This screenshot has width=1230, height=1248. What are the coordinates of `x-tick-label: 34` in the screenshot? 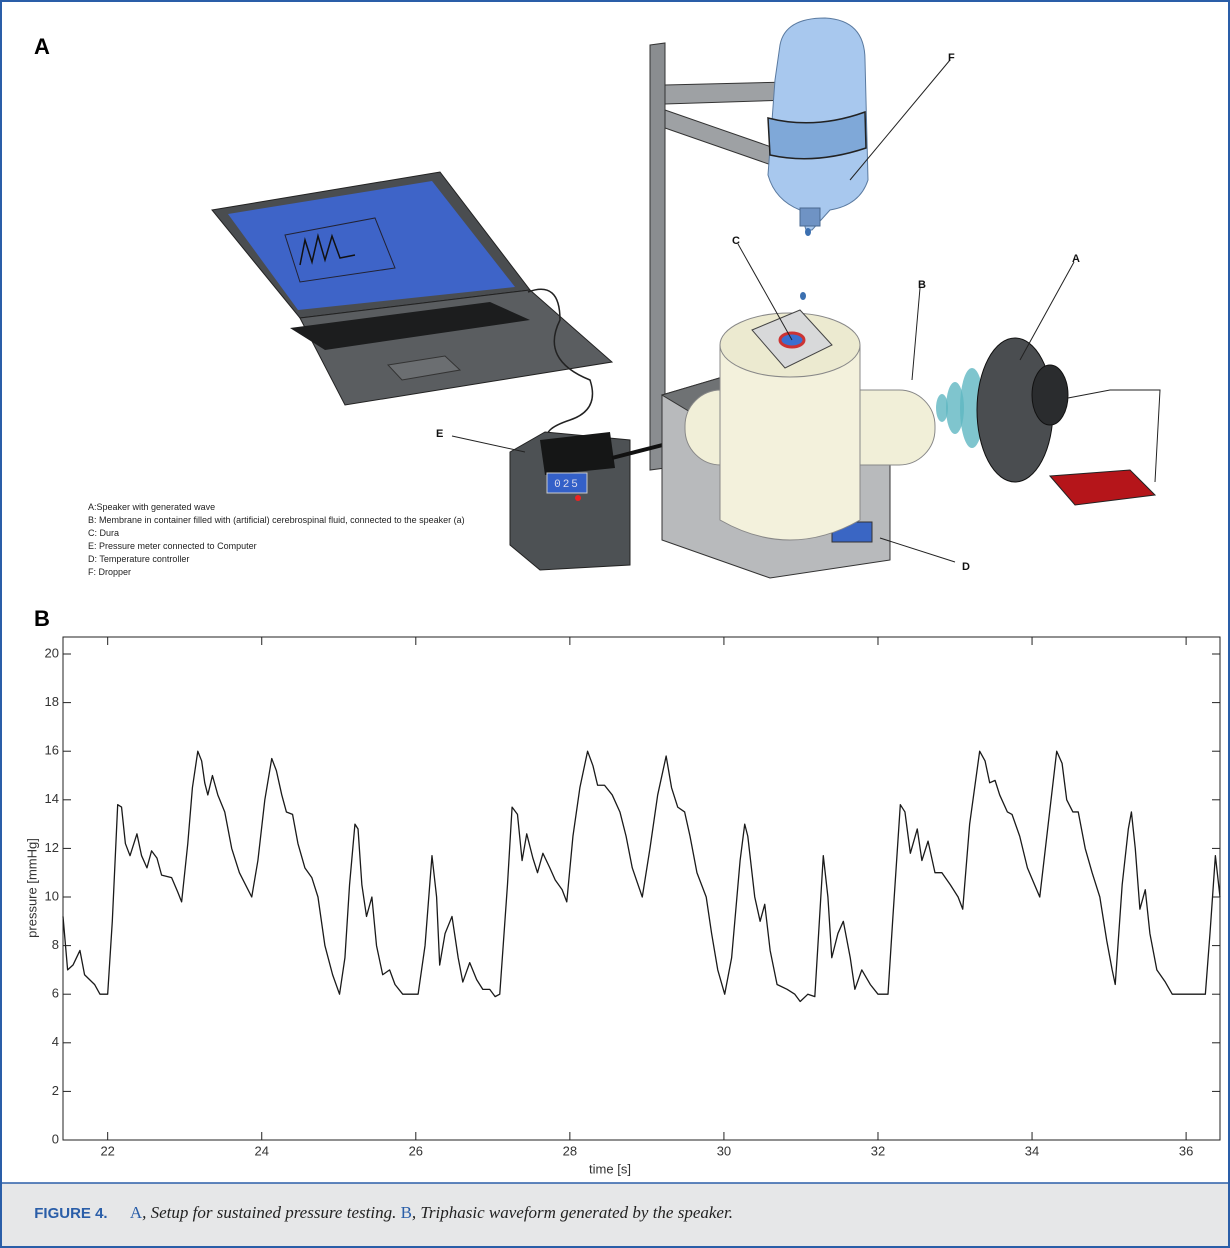 It's located at (1032, 1150).